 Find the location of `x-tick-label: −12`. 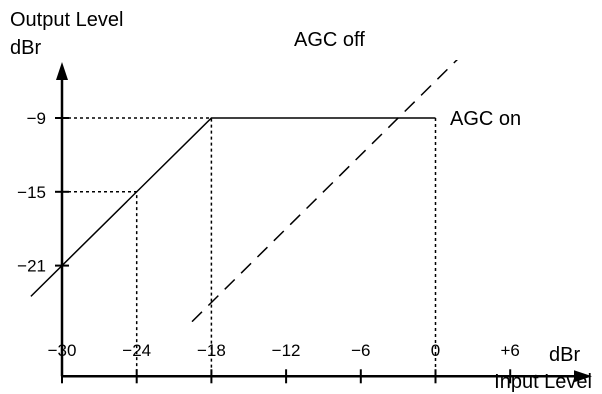

x-tick-label: −12 is located at coordinates (286, 350).